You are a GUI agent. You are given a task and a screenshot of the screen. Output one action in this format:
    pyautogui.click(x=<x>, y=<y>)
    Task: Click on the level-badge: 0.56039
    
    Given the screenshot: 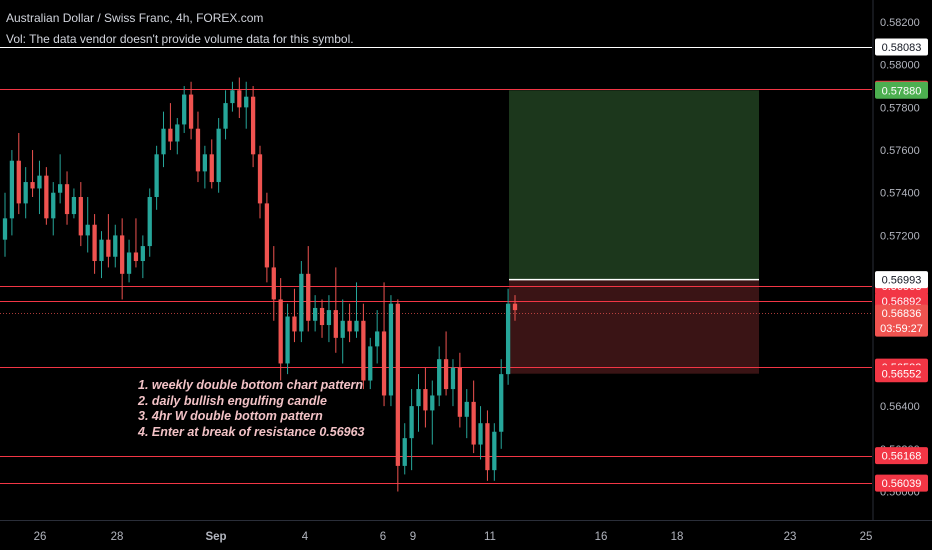 What is the action you would take?
    pyautogui.click(x=901, y=483)
    